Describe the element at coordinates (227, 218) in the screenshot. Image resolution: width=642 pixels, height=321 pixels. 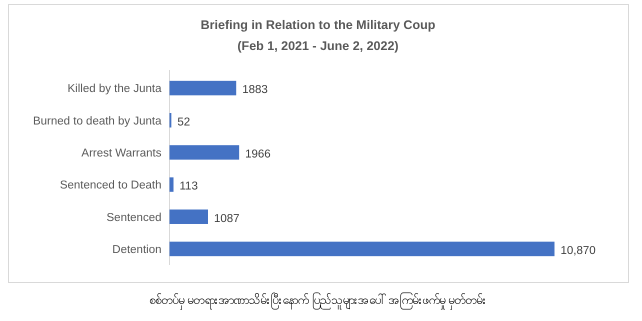
I see `data-label: 1087` at that location.